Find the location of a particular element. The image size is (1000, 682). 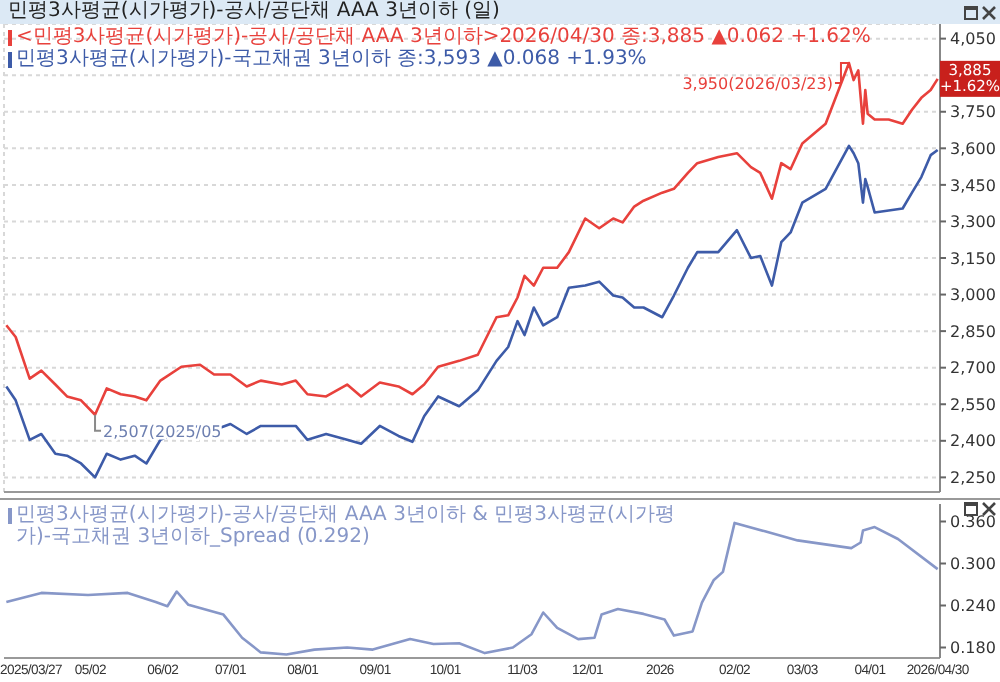

chart-title: 민평3사평균(시가평가)-공사/공단채 AAA 3년이하 (일) is located at coordinates (254, 12).